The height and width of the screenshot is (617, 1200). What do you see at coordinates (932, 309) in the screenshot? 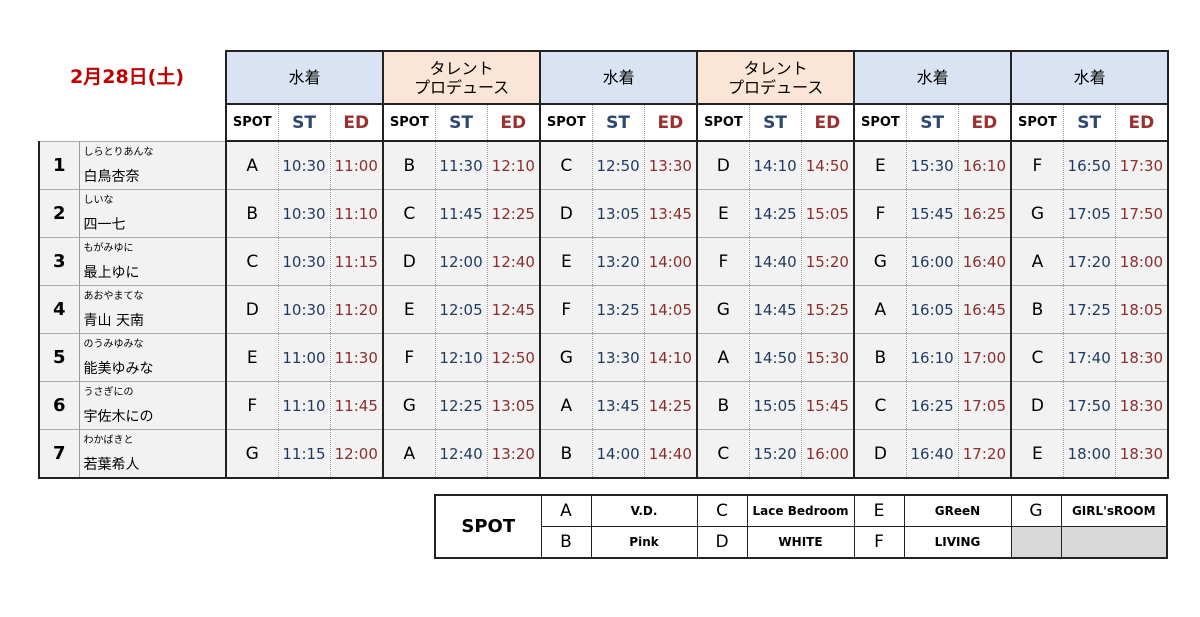
I see `start-time: 16:05` at bounding box center [932, 309].